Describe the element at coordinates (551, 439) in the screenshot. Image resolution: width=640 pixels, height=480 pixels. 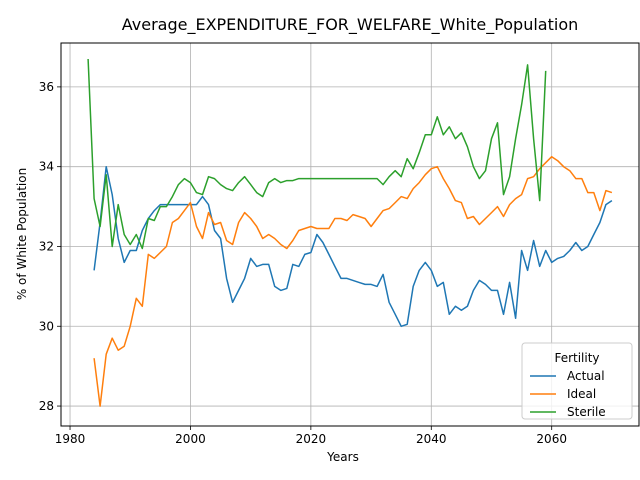
I see `x-tick-label: 2060` at that location.